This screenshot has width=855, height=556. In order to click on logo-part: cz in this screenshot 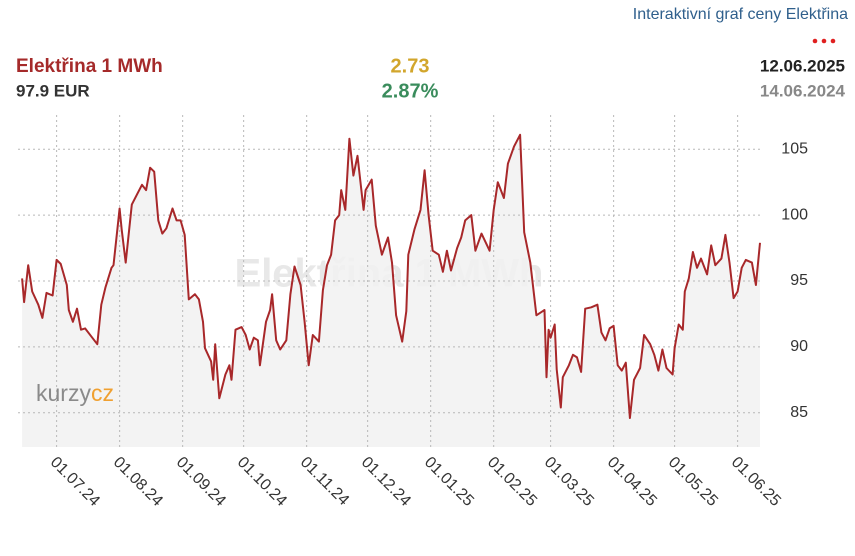, I will do `click(102, 393)`.